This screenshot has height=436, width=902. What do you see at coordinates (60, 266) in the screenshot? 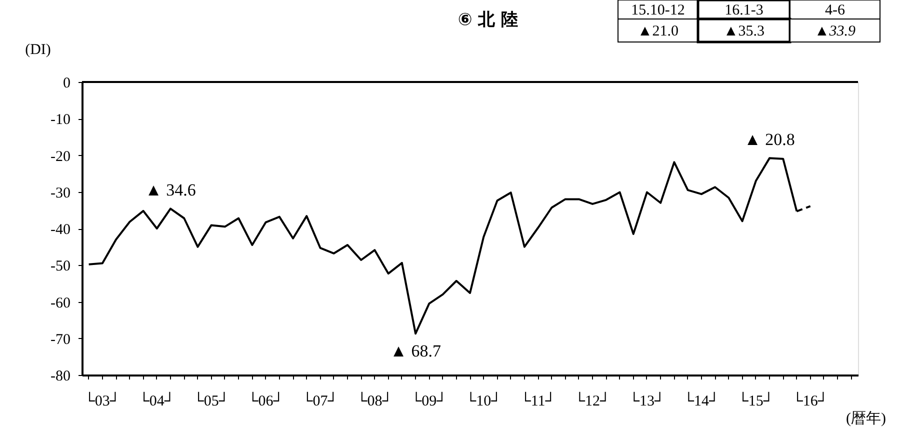
I see `y-tick-label: -50` at bounding box center [60, 266].